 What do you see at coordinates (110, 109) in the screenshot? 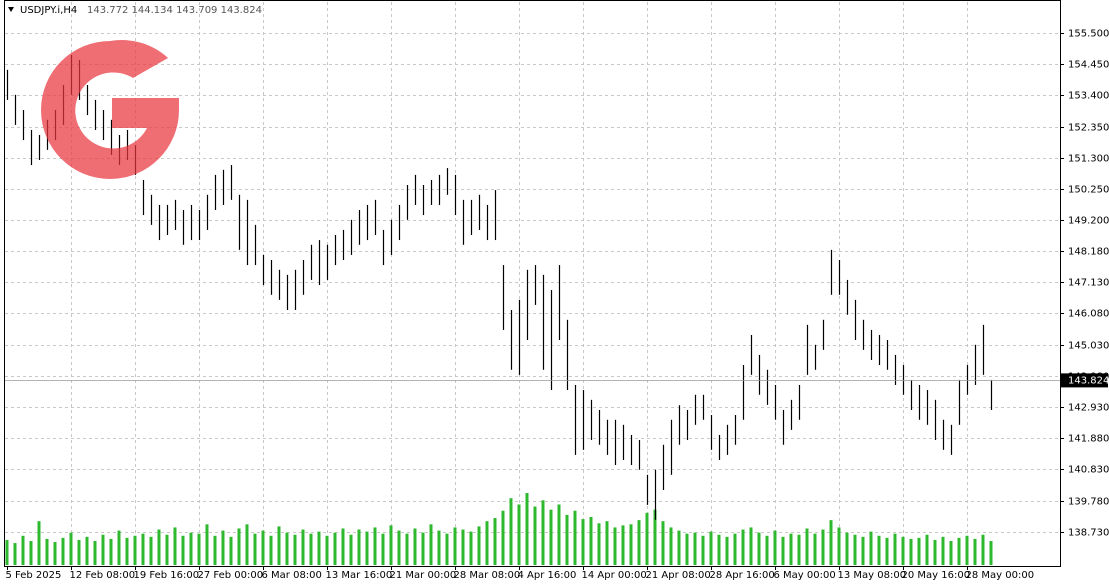
I see `logo` at bounding box center [110, 109].